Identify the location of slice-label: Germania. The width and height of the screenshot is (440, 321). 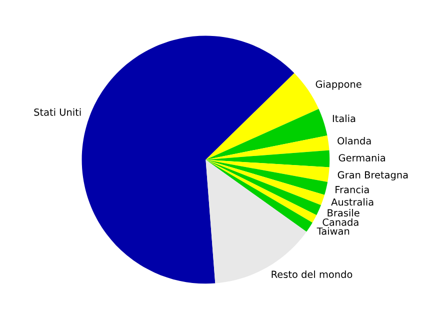
(361, 158).